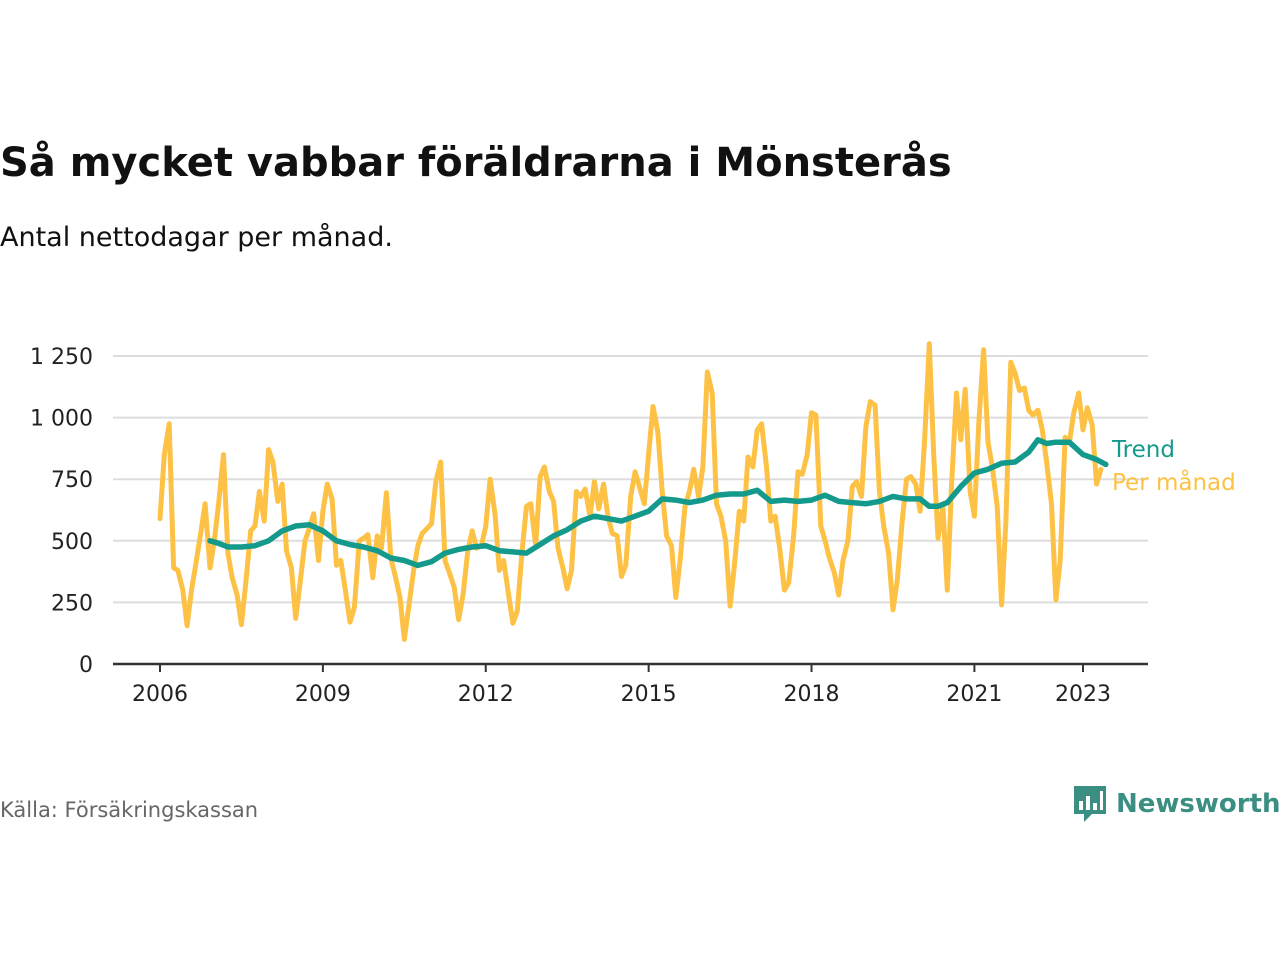  I want to click on chart-title: Så mycket vabbar föräldrarna i Mönsterås, so click(476, 163).